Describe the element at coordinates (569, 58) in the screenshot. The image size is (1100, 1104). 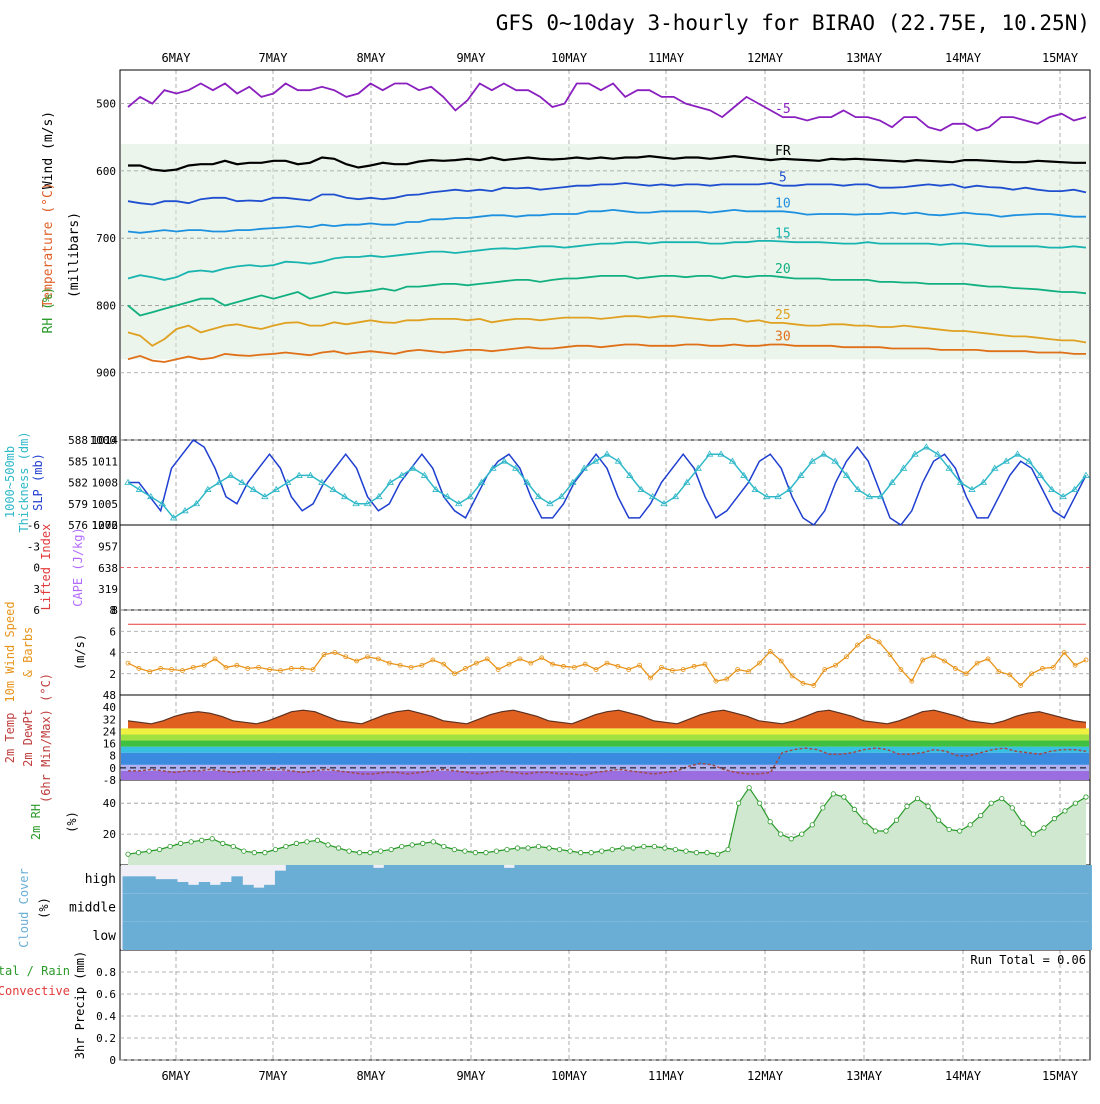
I see `date-label-top: 10MAY` at that location.